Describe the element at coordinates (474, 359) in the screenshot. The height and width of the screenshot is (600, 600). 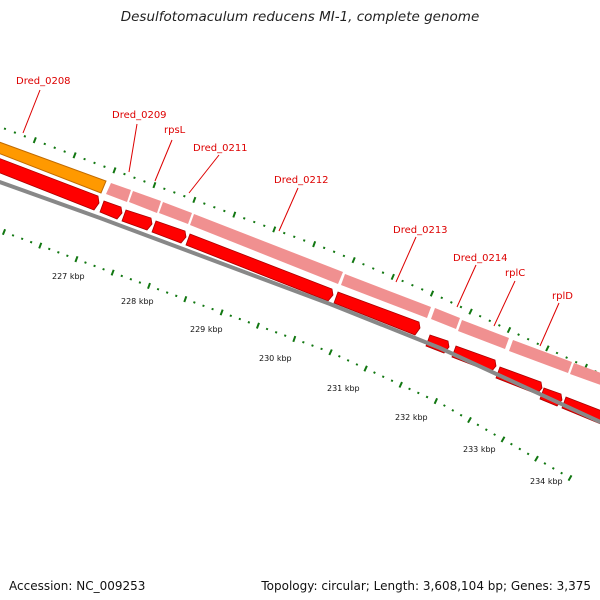
I see `cds-rplc` at that location.